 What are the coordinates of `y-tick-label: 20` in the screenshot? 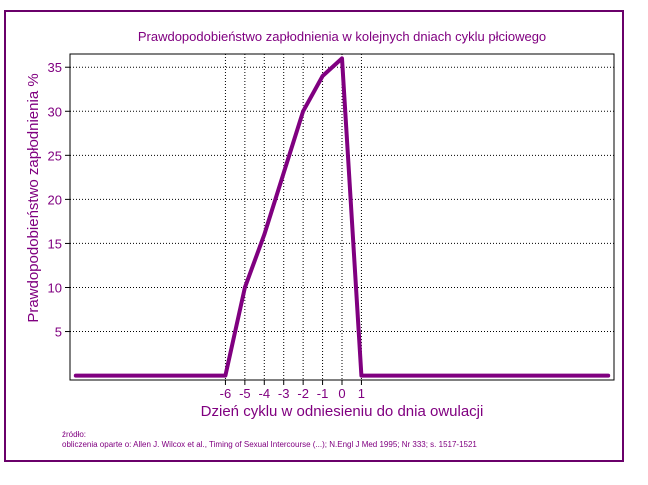 It's located at (55, 199).